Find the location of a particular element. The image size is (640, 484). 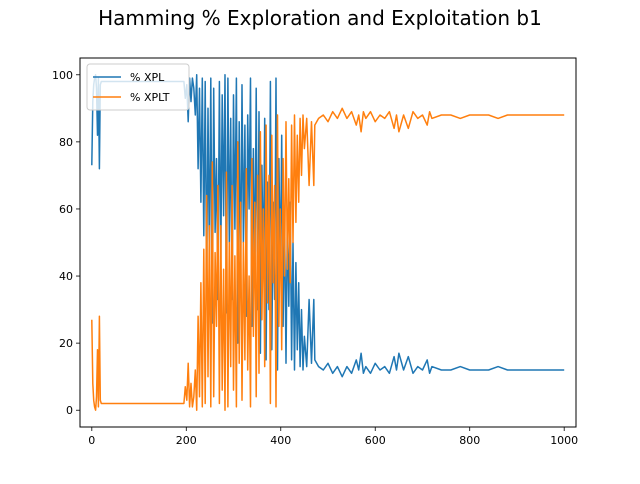

y-tick-label: 20 is located at coordinates (66, 343).